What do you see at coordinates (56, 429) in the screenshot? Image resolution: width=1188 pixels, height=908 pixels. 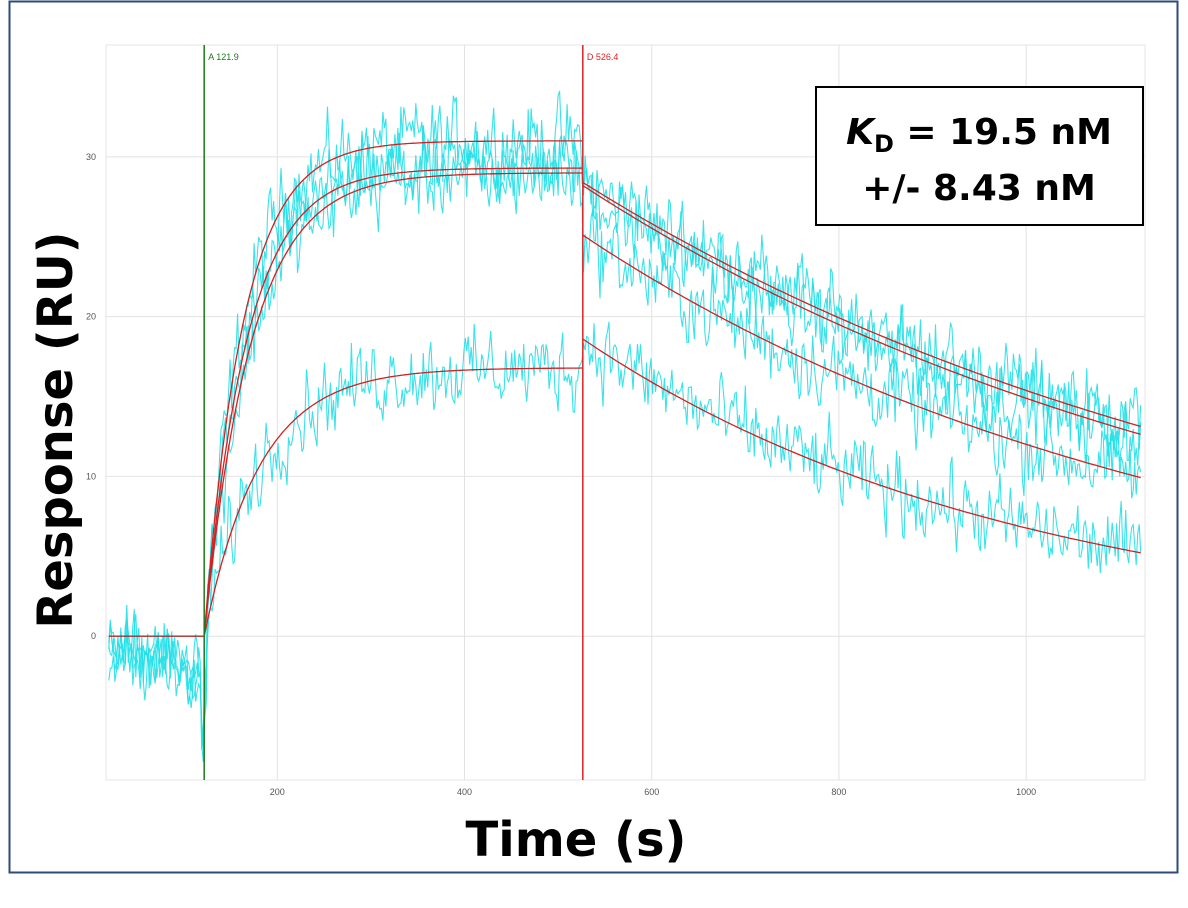 I see `y-axis-label: Response (RU)` at bounding box center [56, 429].